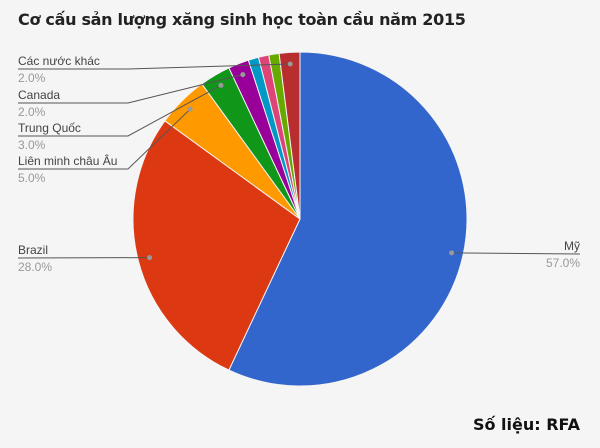 The width and height of the screenshot is (600, 448). What do you see at coordinates (49, 128) in the screenshot?
I see `slice-label-3: Trung Quốc` at bounding box center [49, 128].